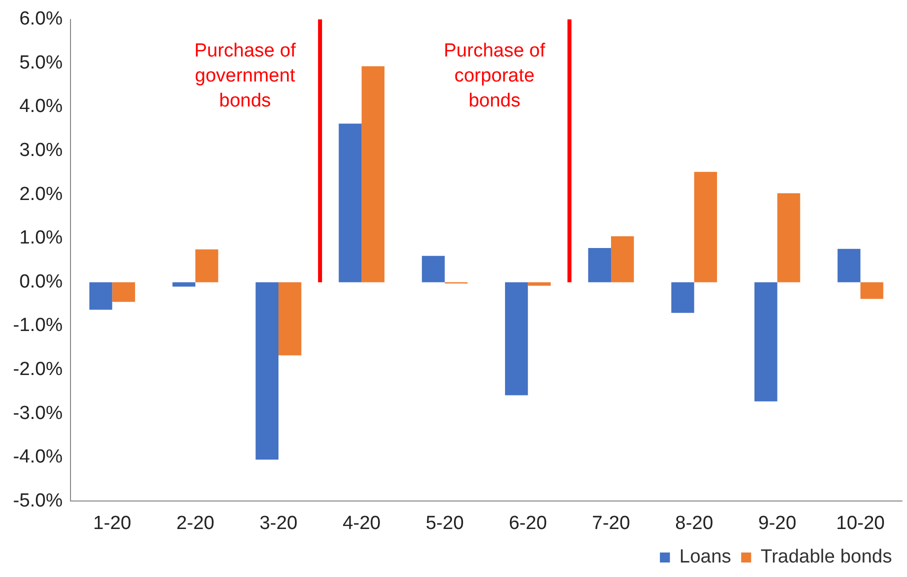 This screenshot has width=907, height=577. What do you see at coordinates (705, 557) in the screenshot?
I see `legend-label: Loans` at bounding box center [705, 557].